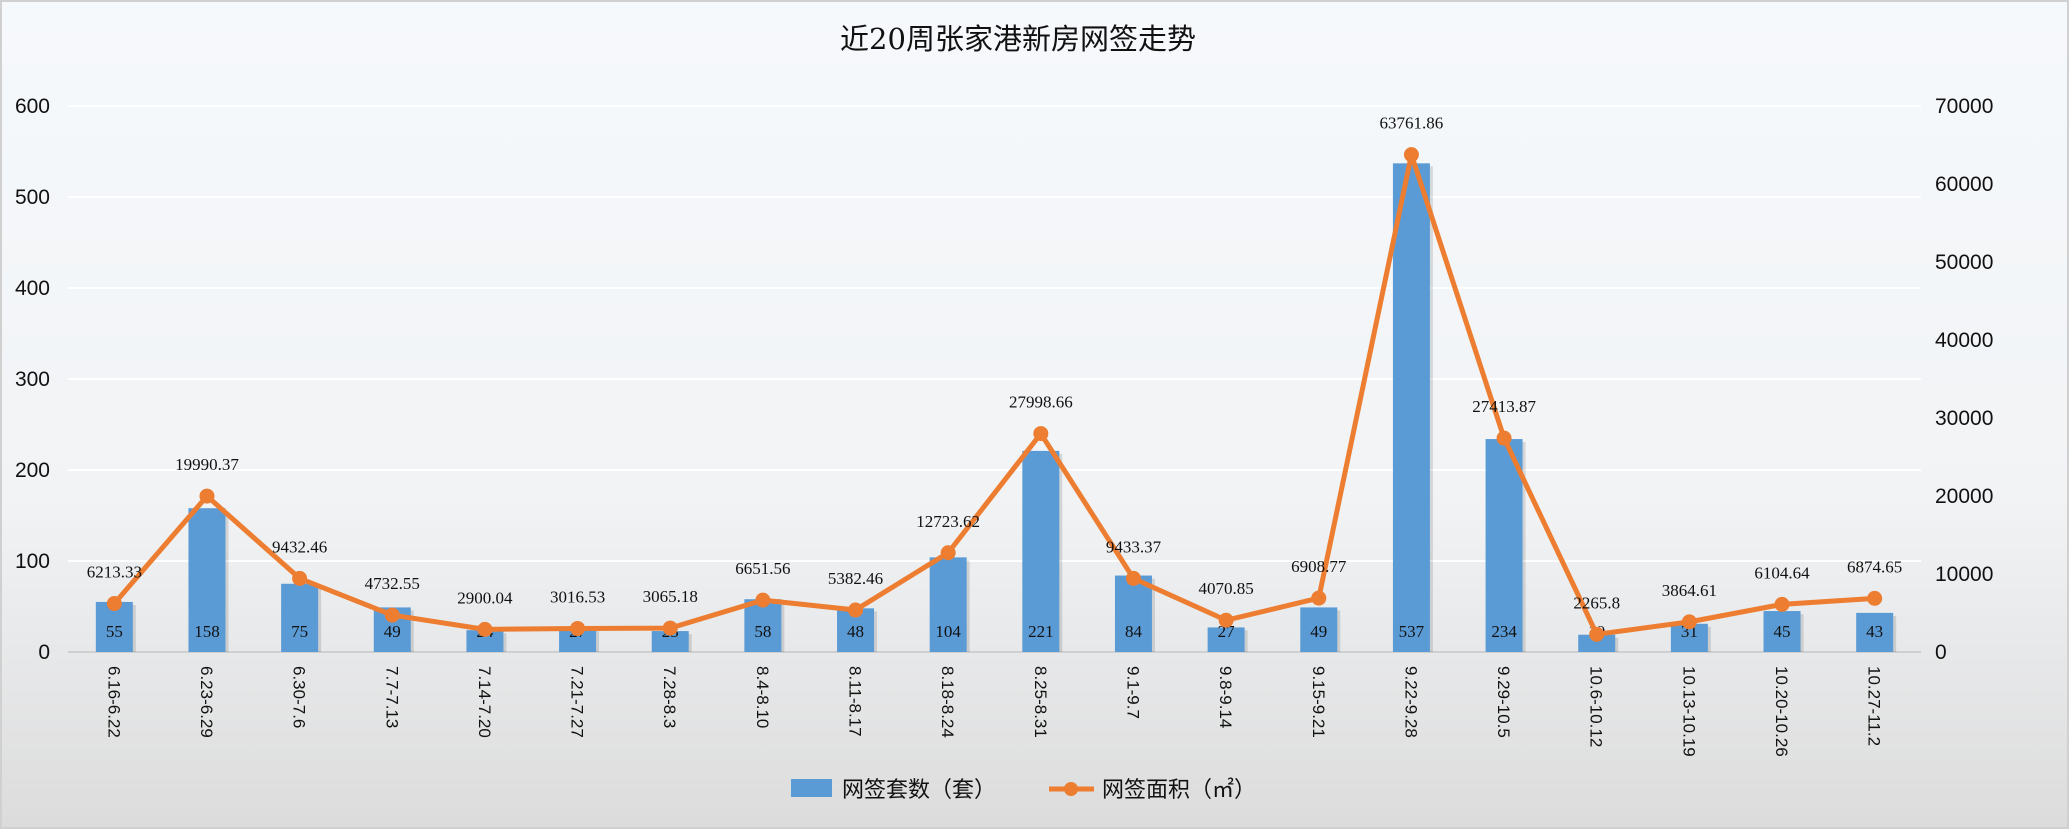 The width and height of the screenshot is (2069, 831). I want to click on y-right-tick-label: 60000, so click(1964, 184).